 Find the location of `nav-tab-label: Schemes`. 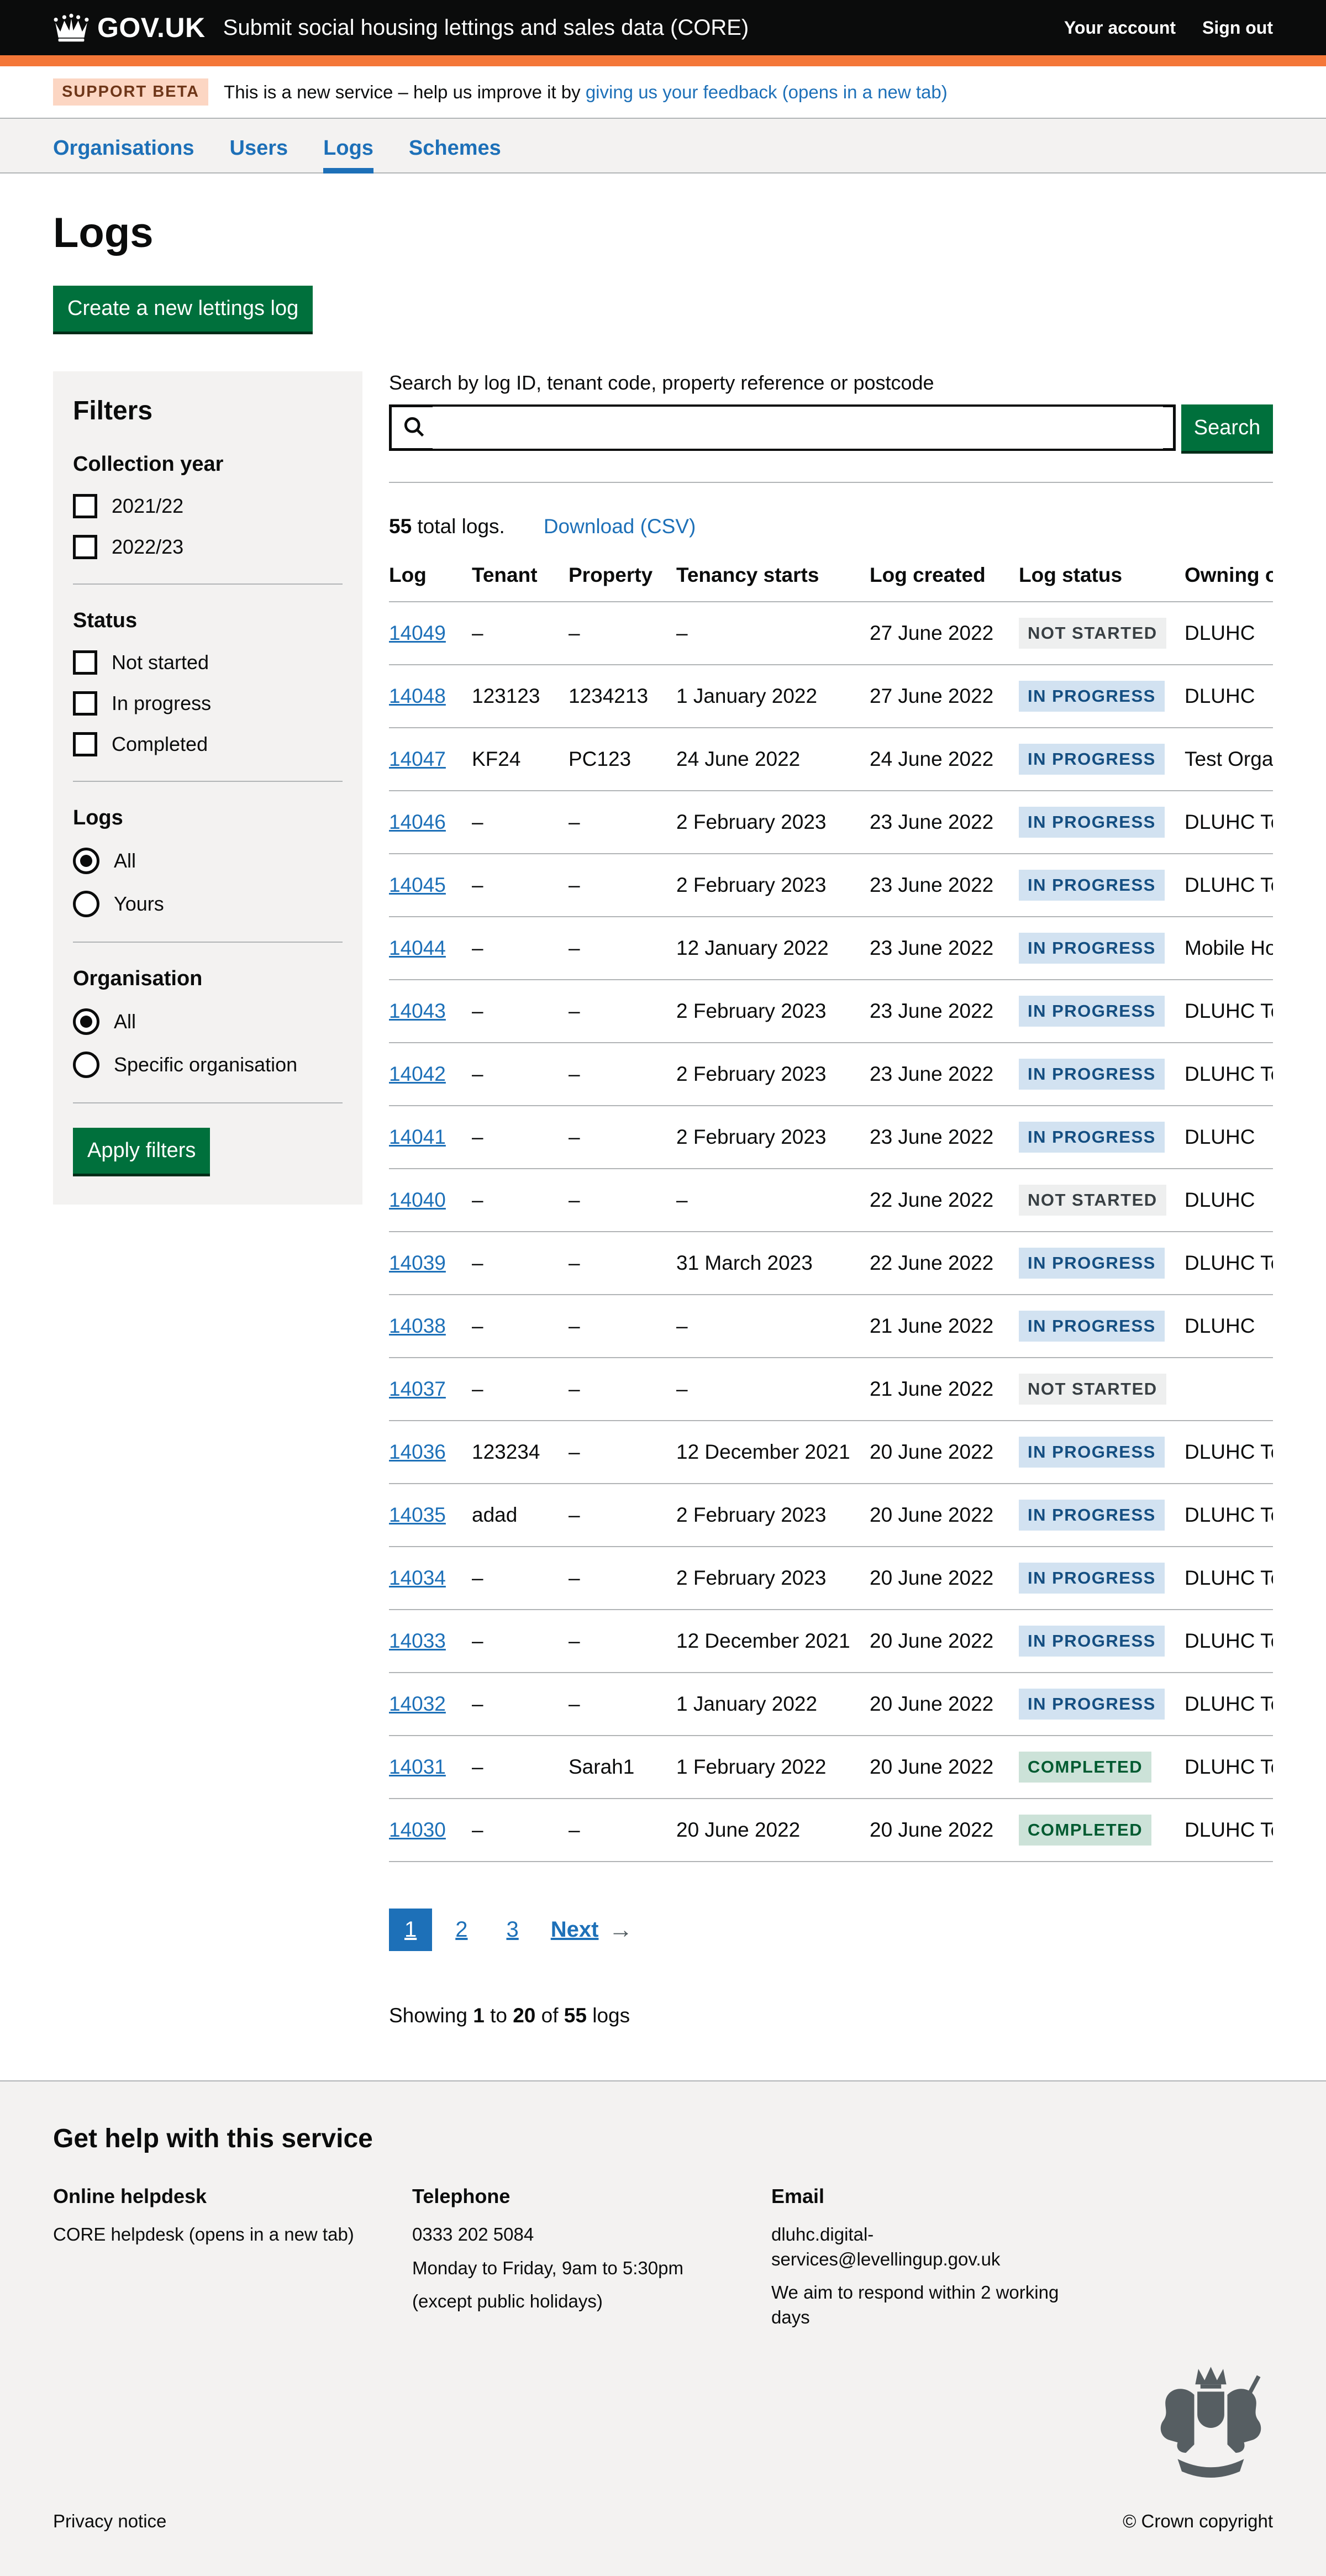

nav-tab-label: Schemes is located at coordinates (454, 148).